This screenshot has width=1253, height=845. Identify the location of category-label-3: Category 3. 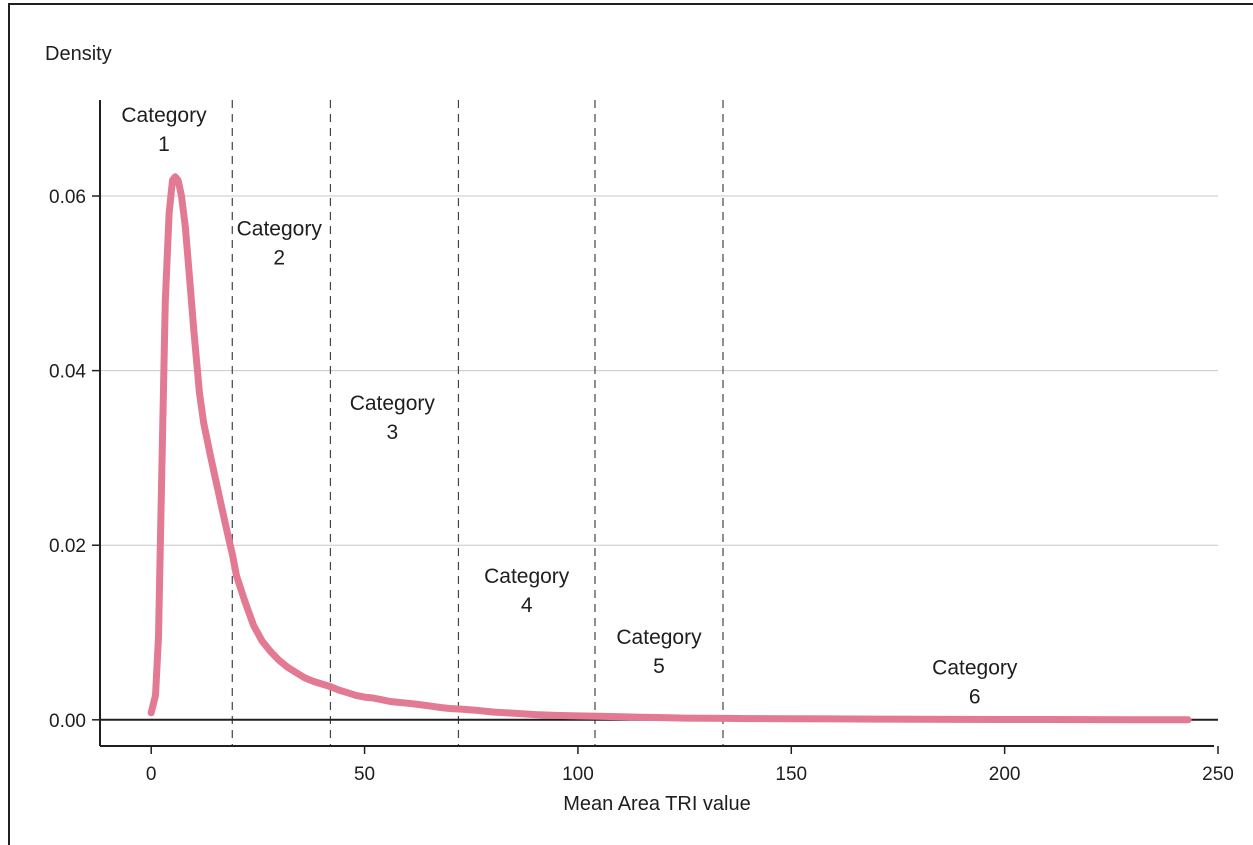
(393, 418).